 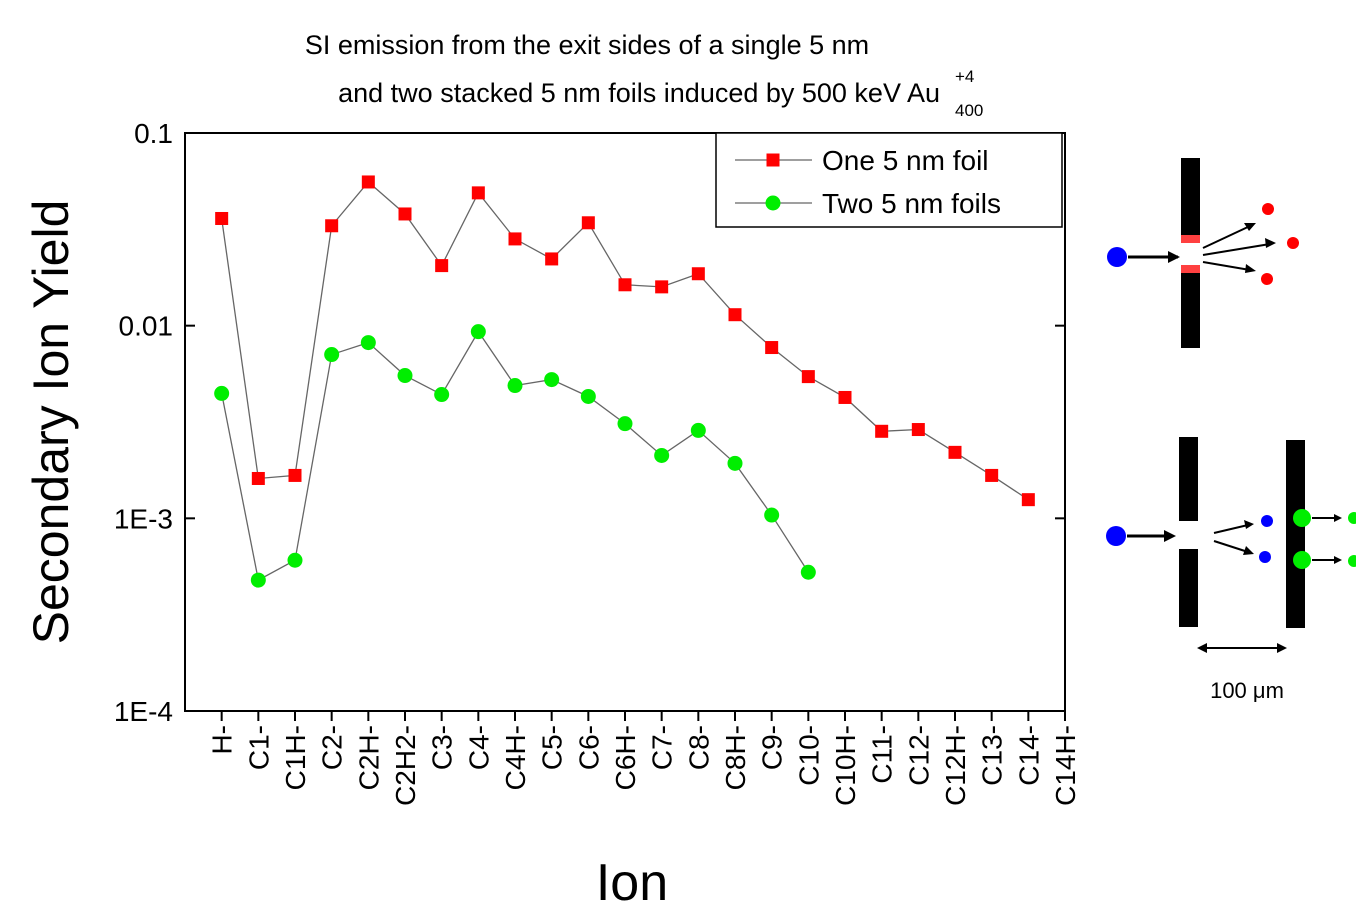 I want to click on x-tick-label: C8-, so click(x=698, y=747).